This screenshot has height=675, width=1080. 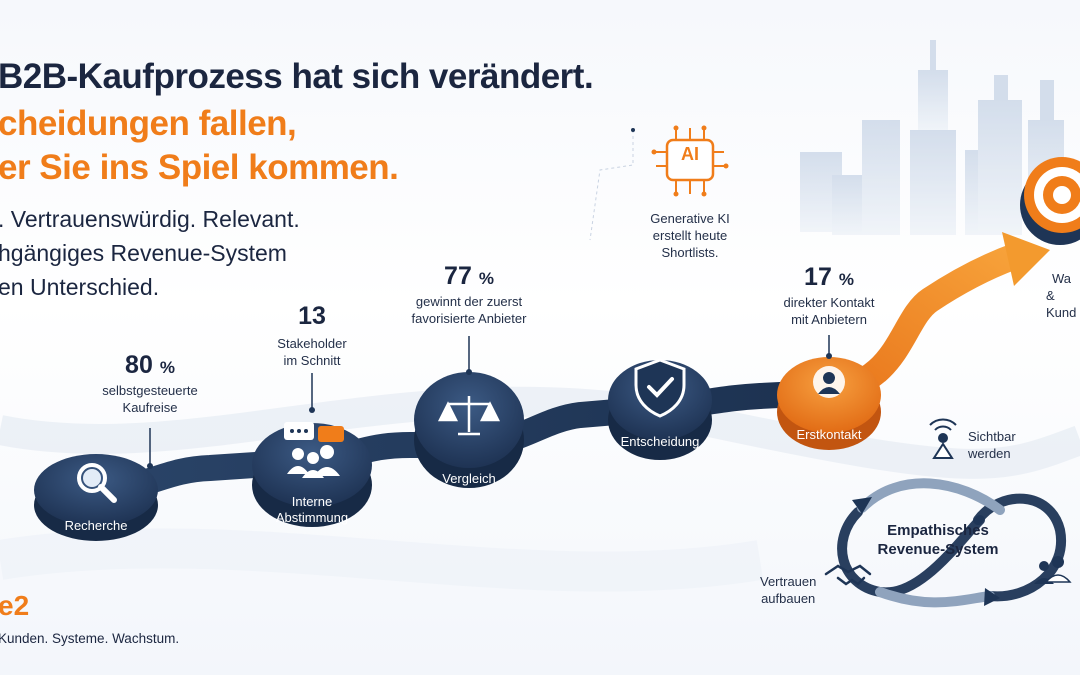 What do you see at coordinates (943, 438) in the screenshot?
I see `signal-icon` at bounding box center [943, 438].